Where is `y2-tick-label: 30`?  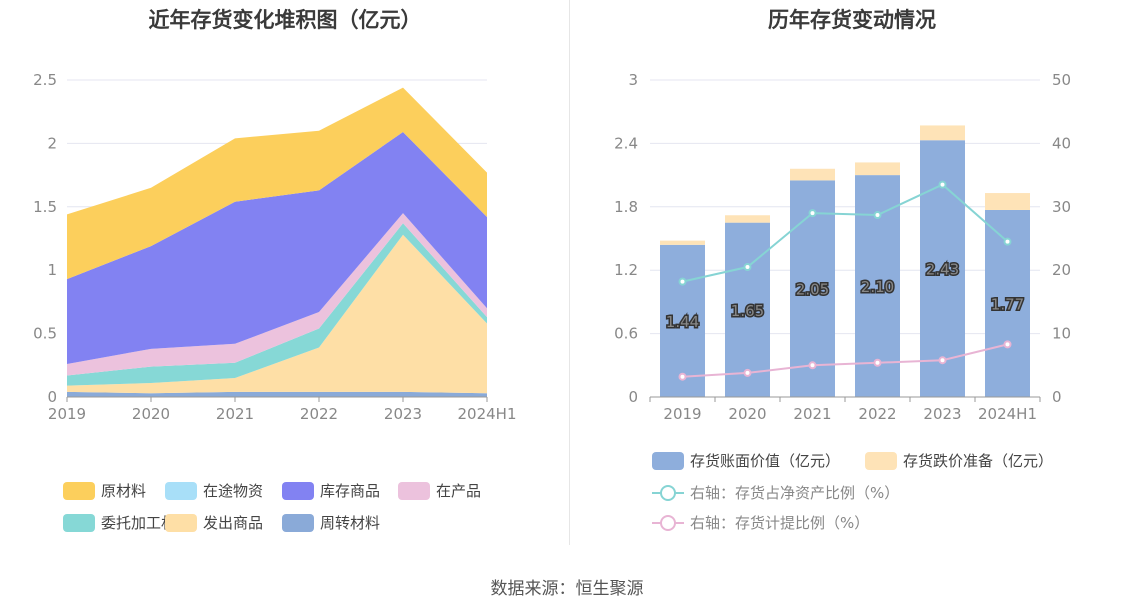 y2-tick-label: 30 is located at coordinates (1061, 207).